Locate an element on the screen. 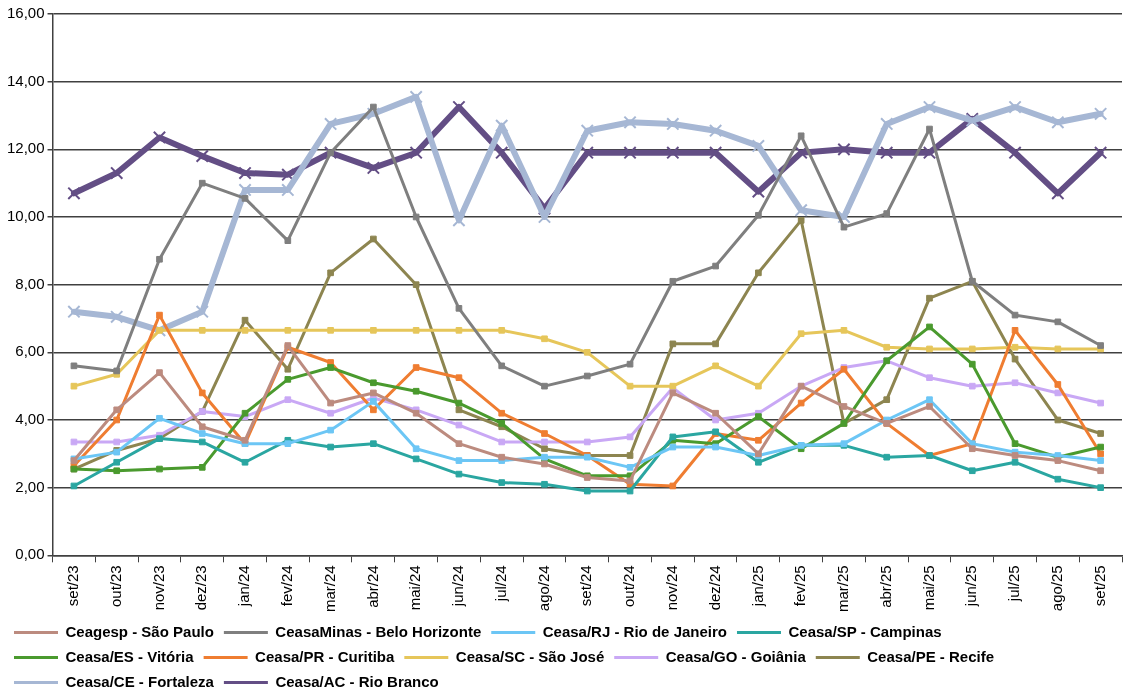 The width and height of the screenshot is (1132, 700). legend-label: Ceasa/SP - Campinas is located at coordinates (865, 631).